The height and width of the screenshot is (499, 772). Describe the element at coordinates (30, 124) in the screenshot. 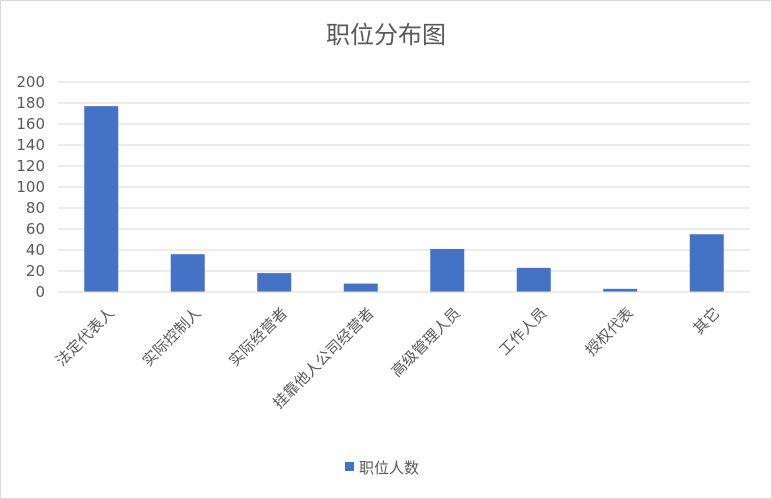

I see `y-tick-label: 160` at that location.